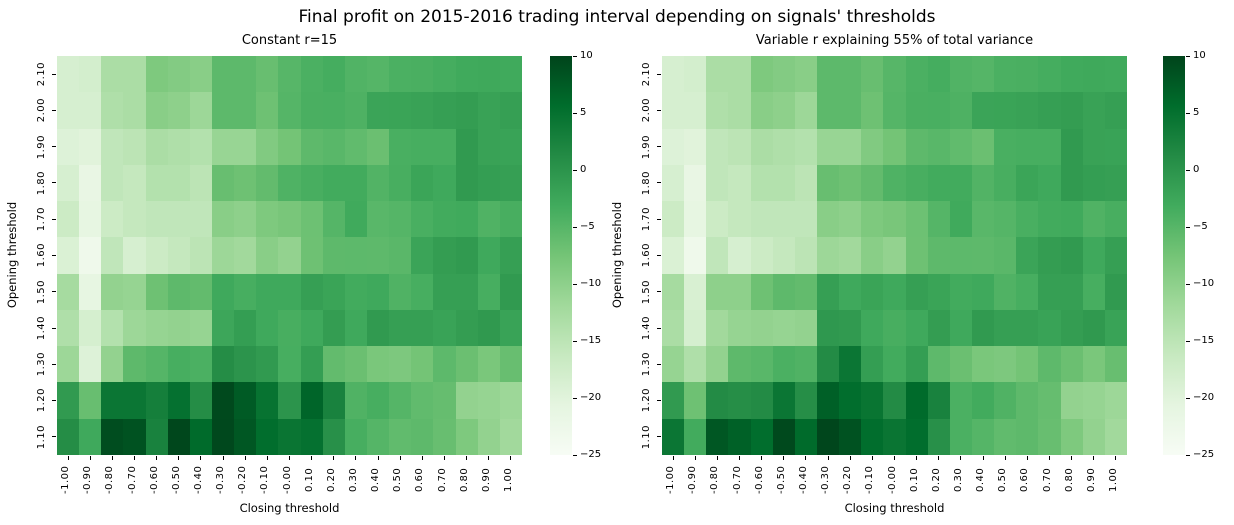 The width and height of the screenshot is (1234, 525). What do you see at coordinates (41, 110) in the screenshot?
I see `y-tick-label: 2.00` at bounding box center [41, 110].